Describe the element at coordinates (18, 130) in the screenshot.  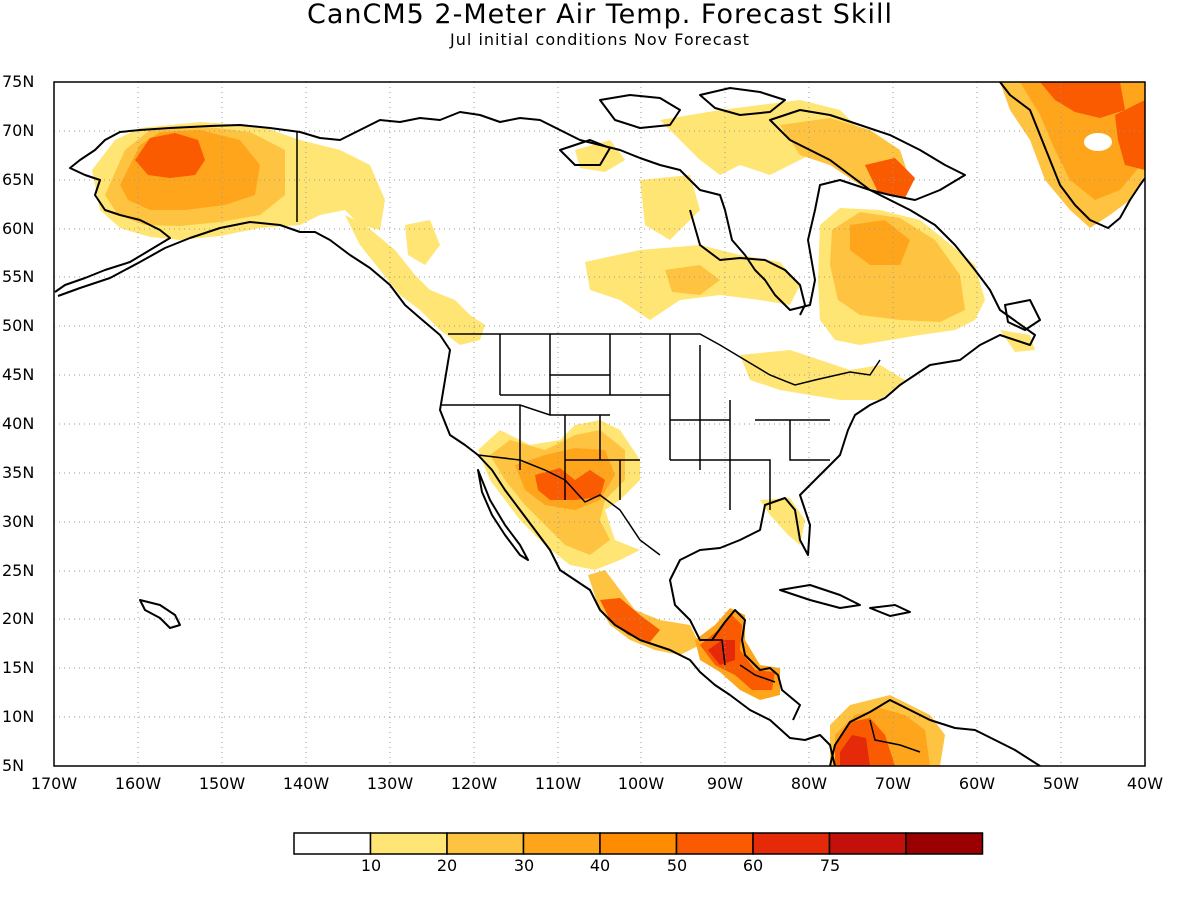
I see `lat-label-70n: 70N` at that location.